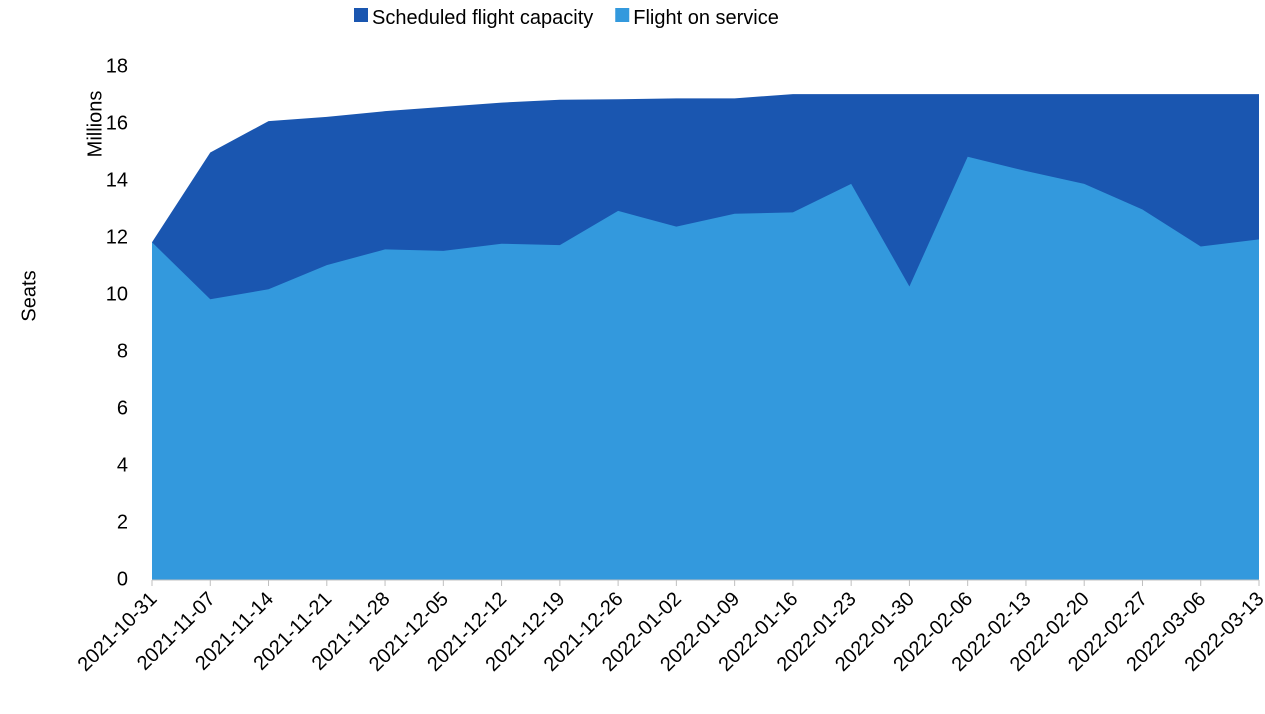  What do you see at coordinates (122, 351) in the screenshot?
I see `y-tick-label: 8` at bounding box center [122, 351].